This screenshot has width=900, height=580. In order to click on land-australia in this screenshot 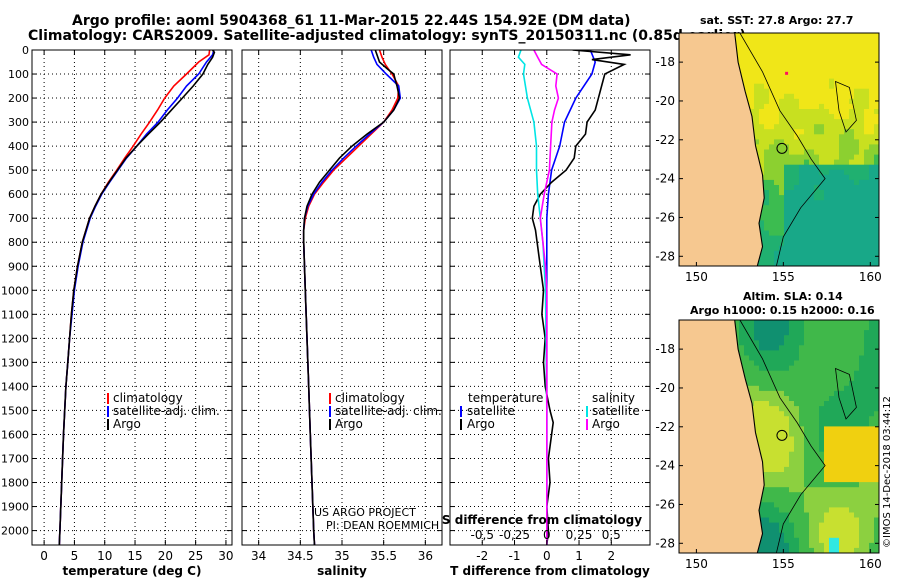, I will do `click(722, 436)`.